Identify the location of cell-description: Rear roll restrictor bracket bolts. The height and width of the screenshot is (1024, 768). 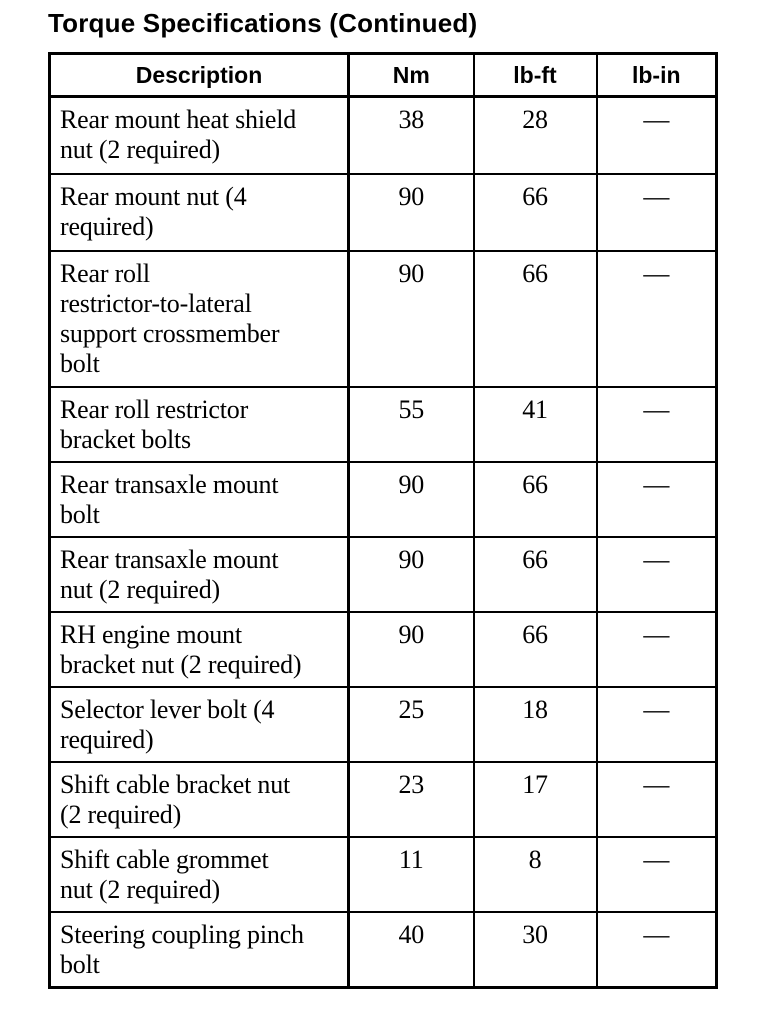
(199, 424).